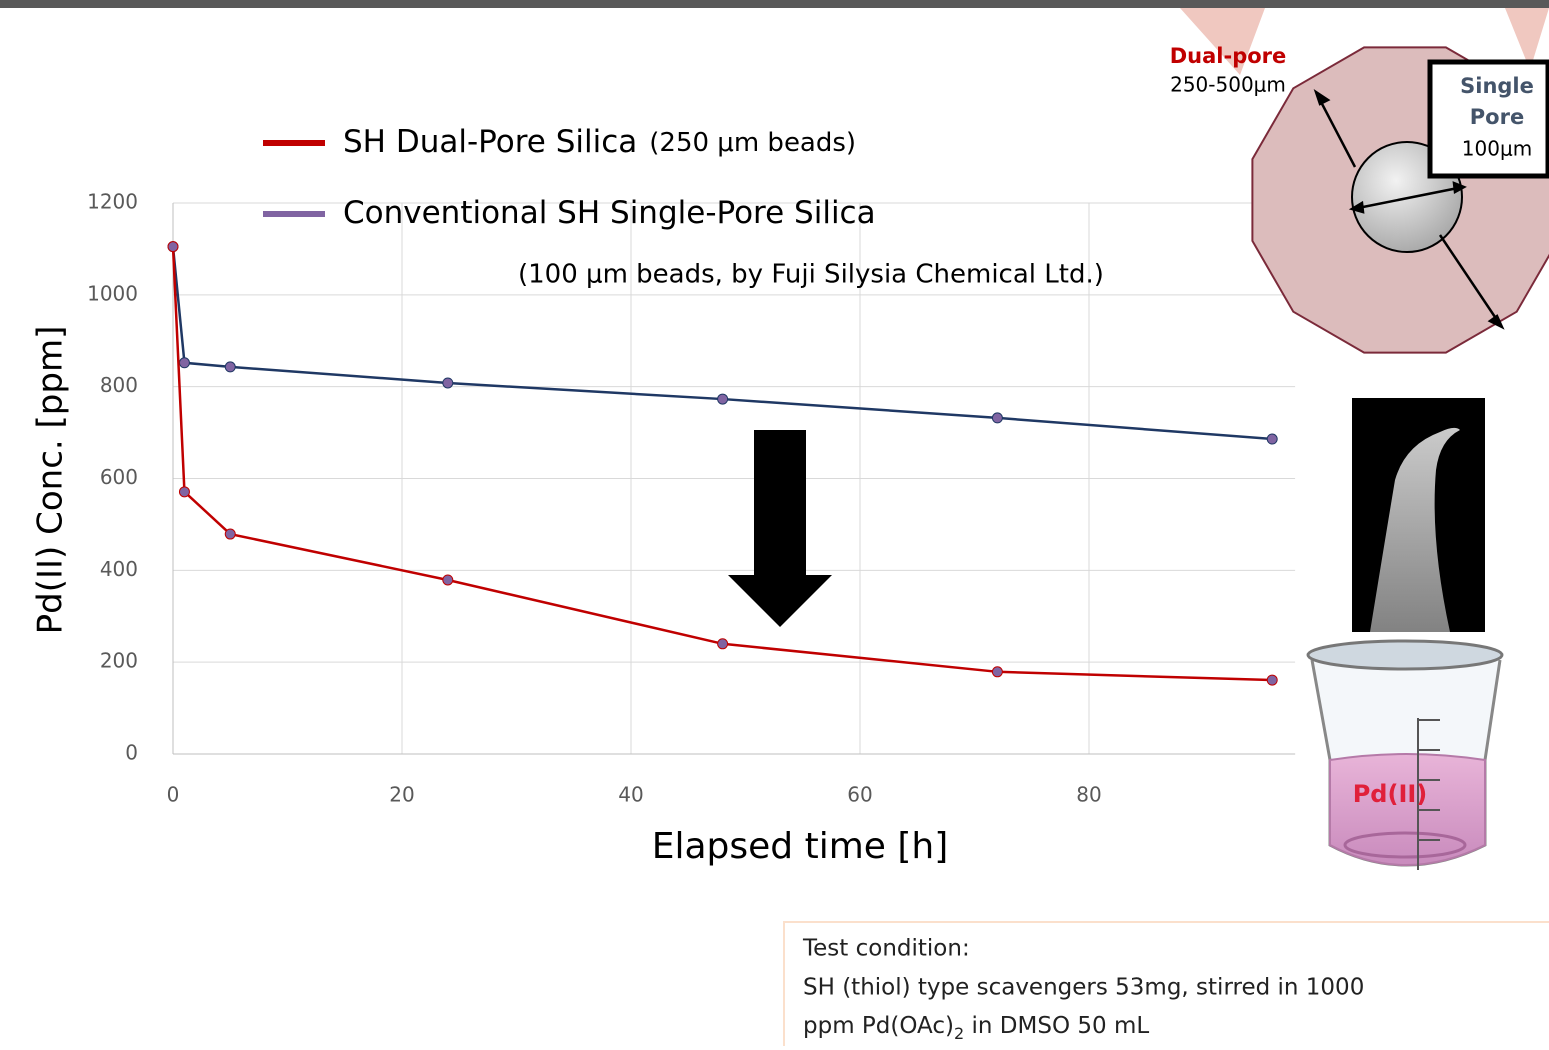  What do you see at coordinates (1390, 794) in the screenshot?
I see `beaker-label: Pd(II)` at bounding box center [1390, 794].